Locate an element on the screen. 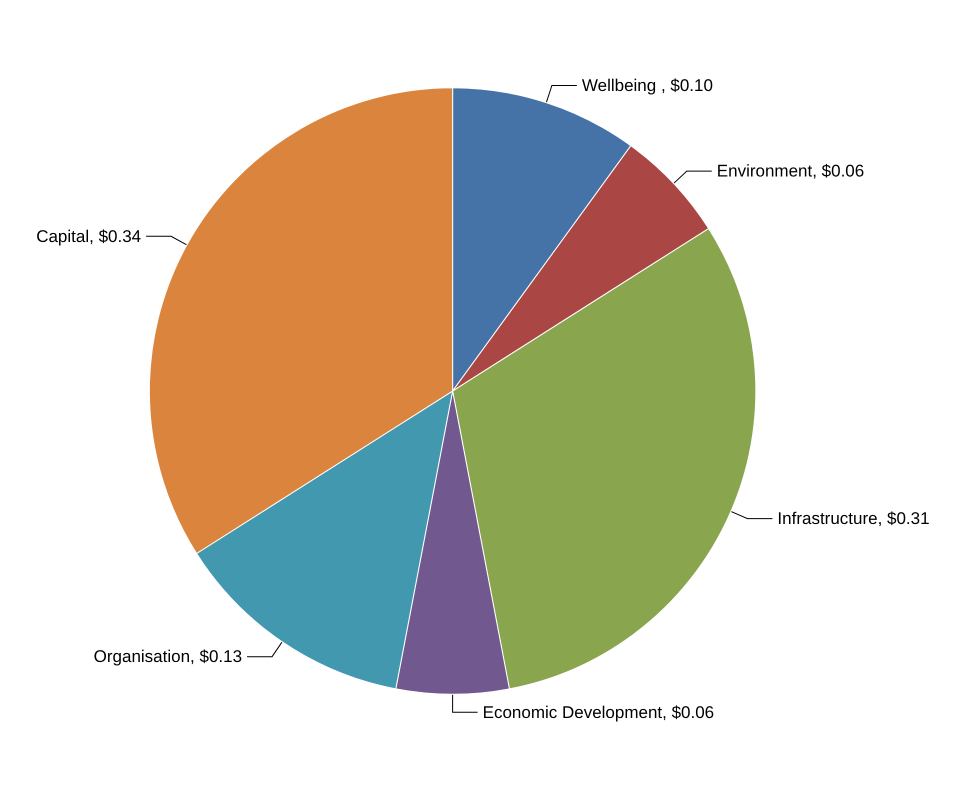 The image size is (963, 798). slice-label: Infrastructure, $0.31 is located at coordinates (853, 518).